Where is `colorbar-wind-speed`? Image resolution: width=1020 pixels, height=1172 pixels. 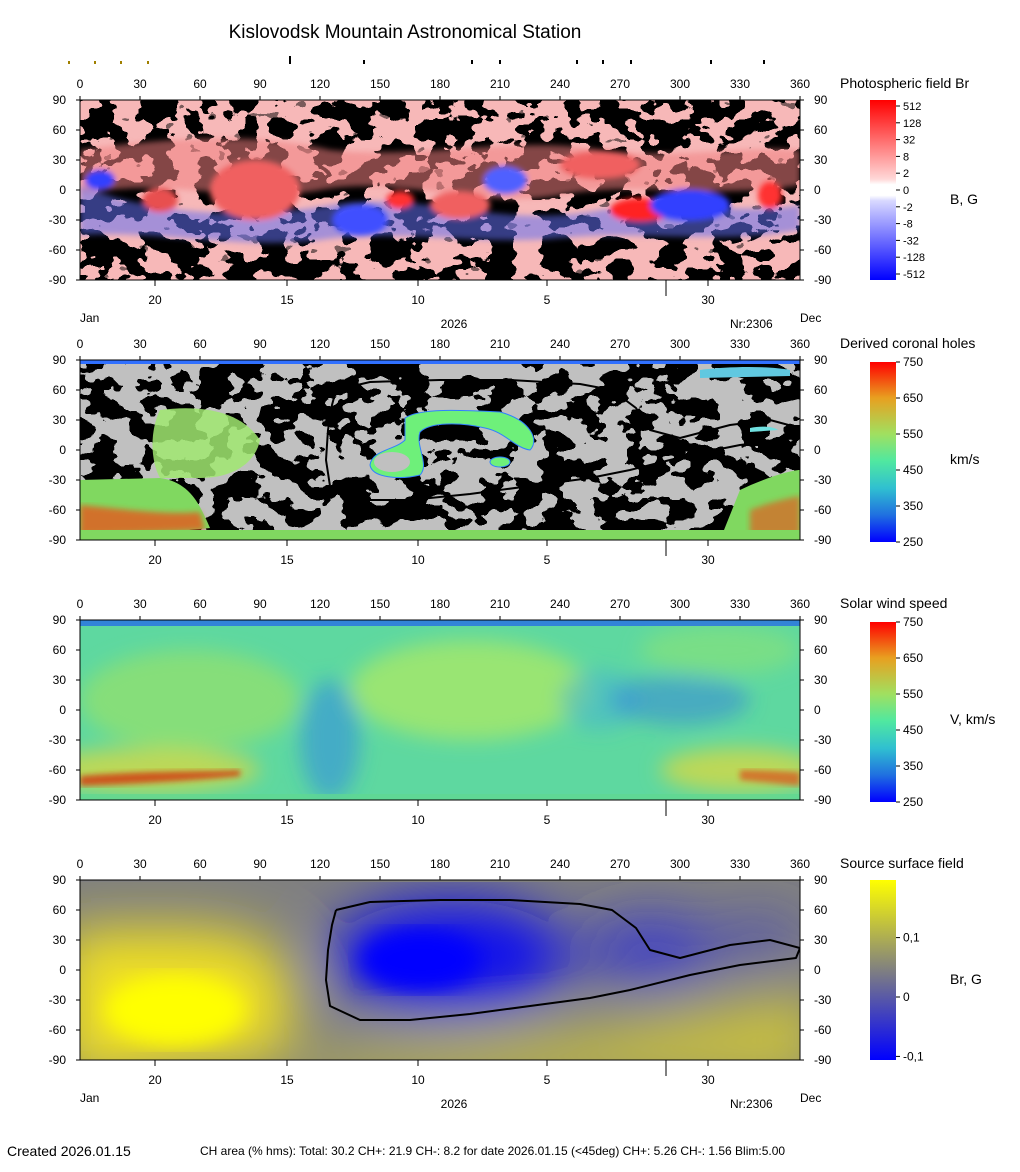 colorbar-wind-speed is located at coordinates (883, 712).